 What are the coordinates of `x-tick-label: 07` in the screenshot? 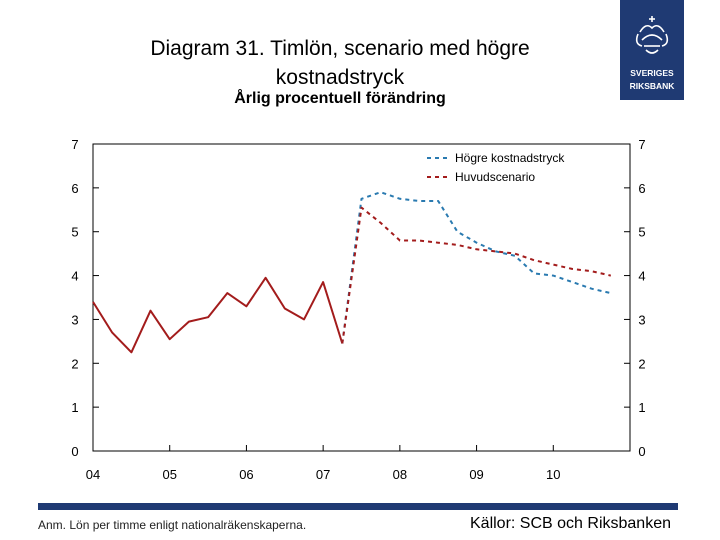 It's located at (323, 474).